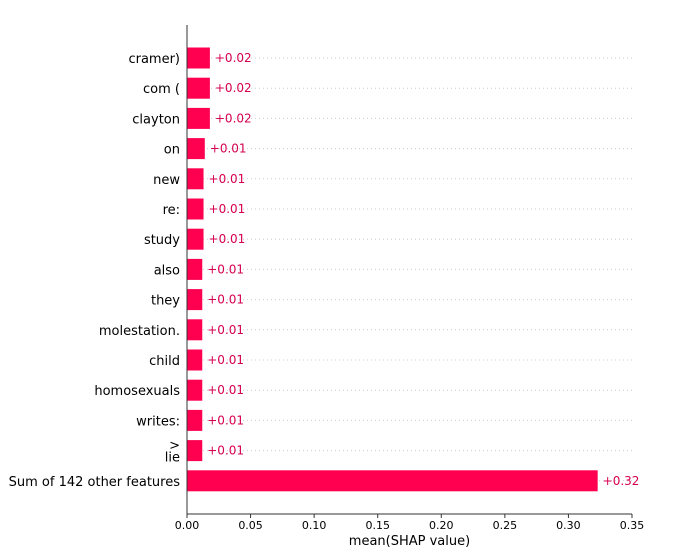 Image resolution: width=674 pixels, height=555 pixels. I want to click on x-tick-label: 0.35, so click(632, 525).